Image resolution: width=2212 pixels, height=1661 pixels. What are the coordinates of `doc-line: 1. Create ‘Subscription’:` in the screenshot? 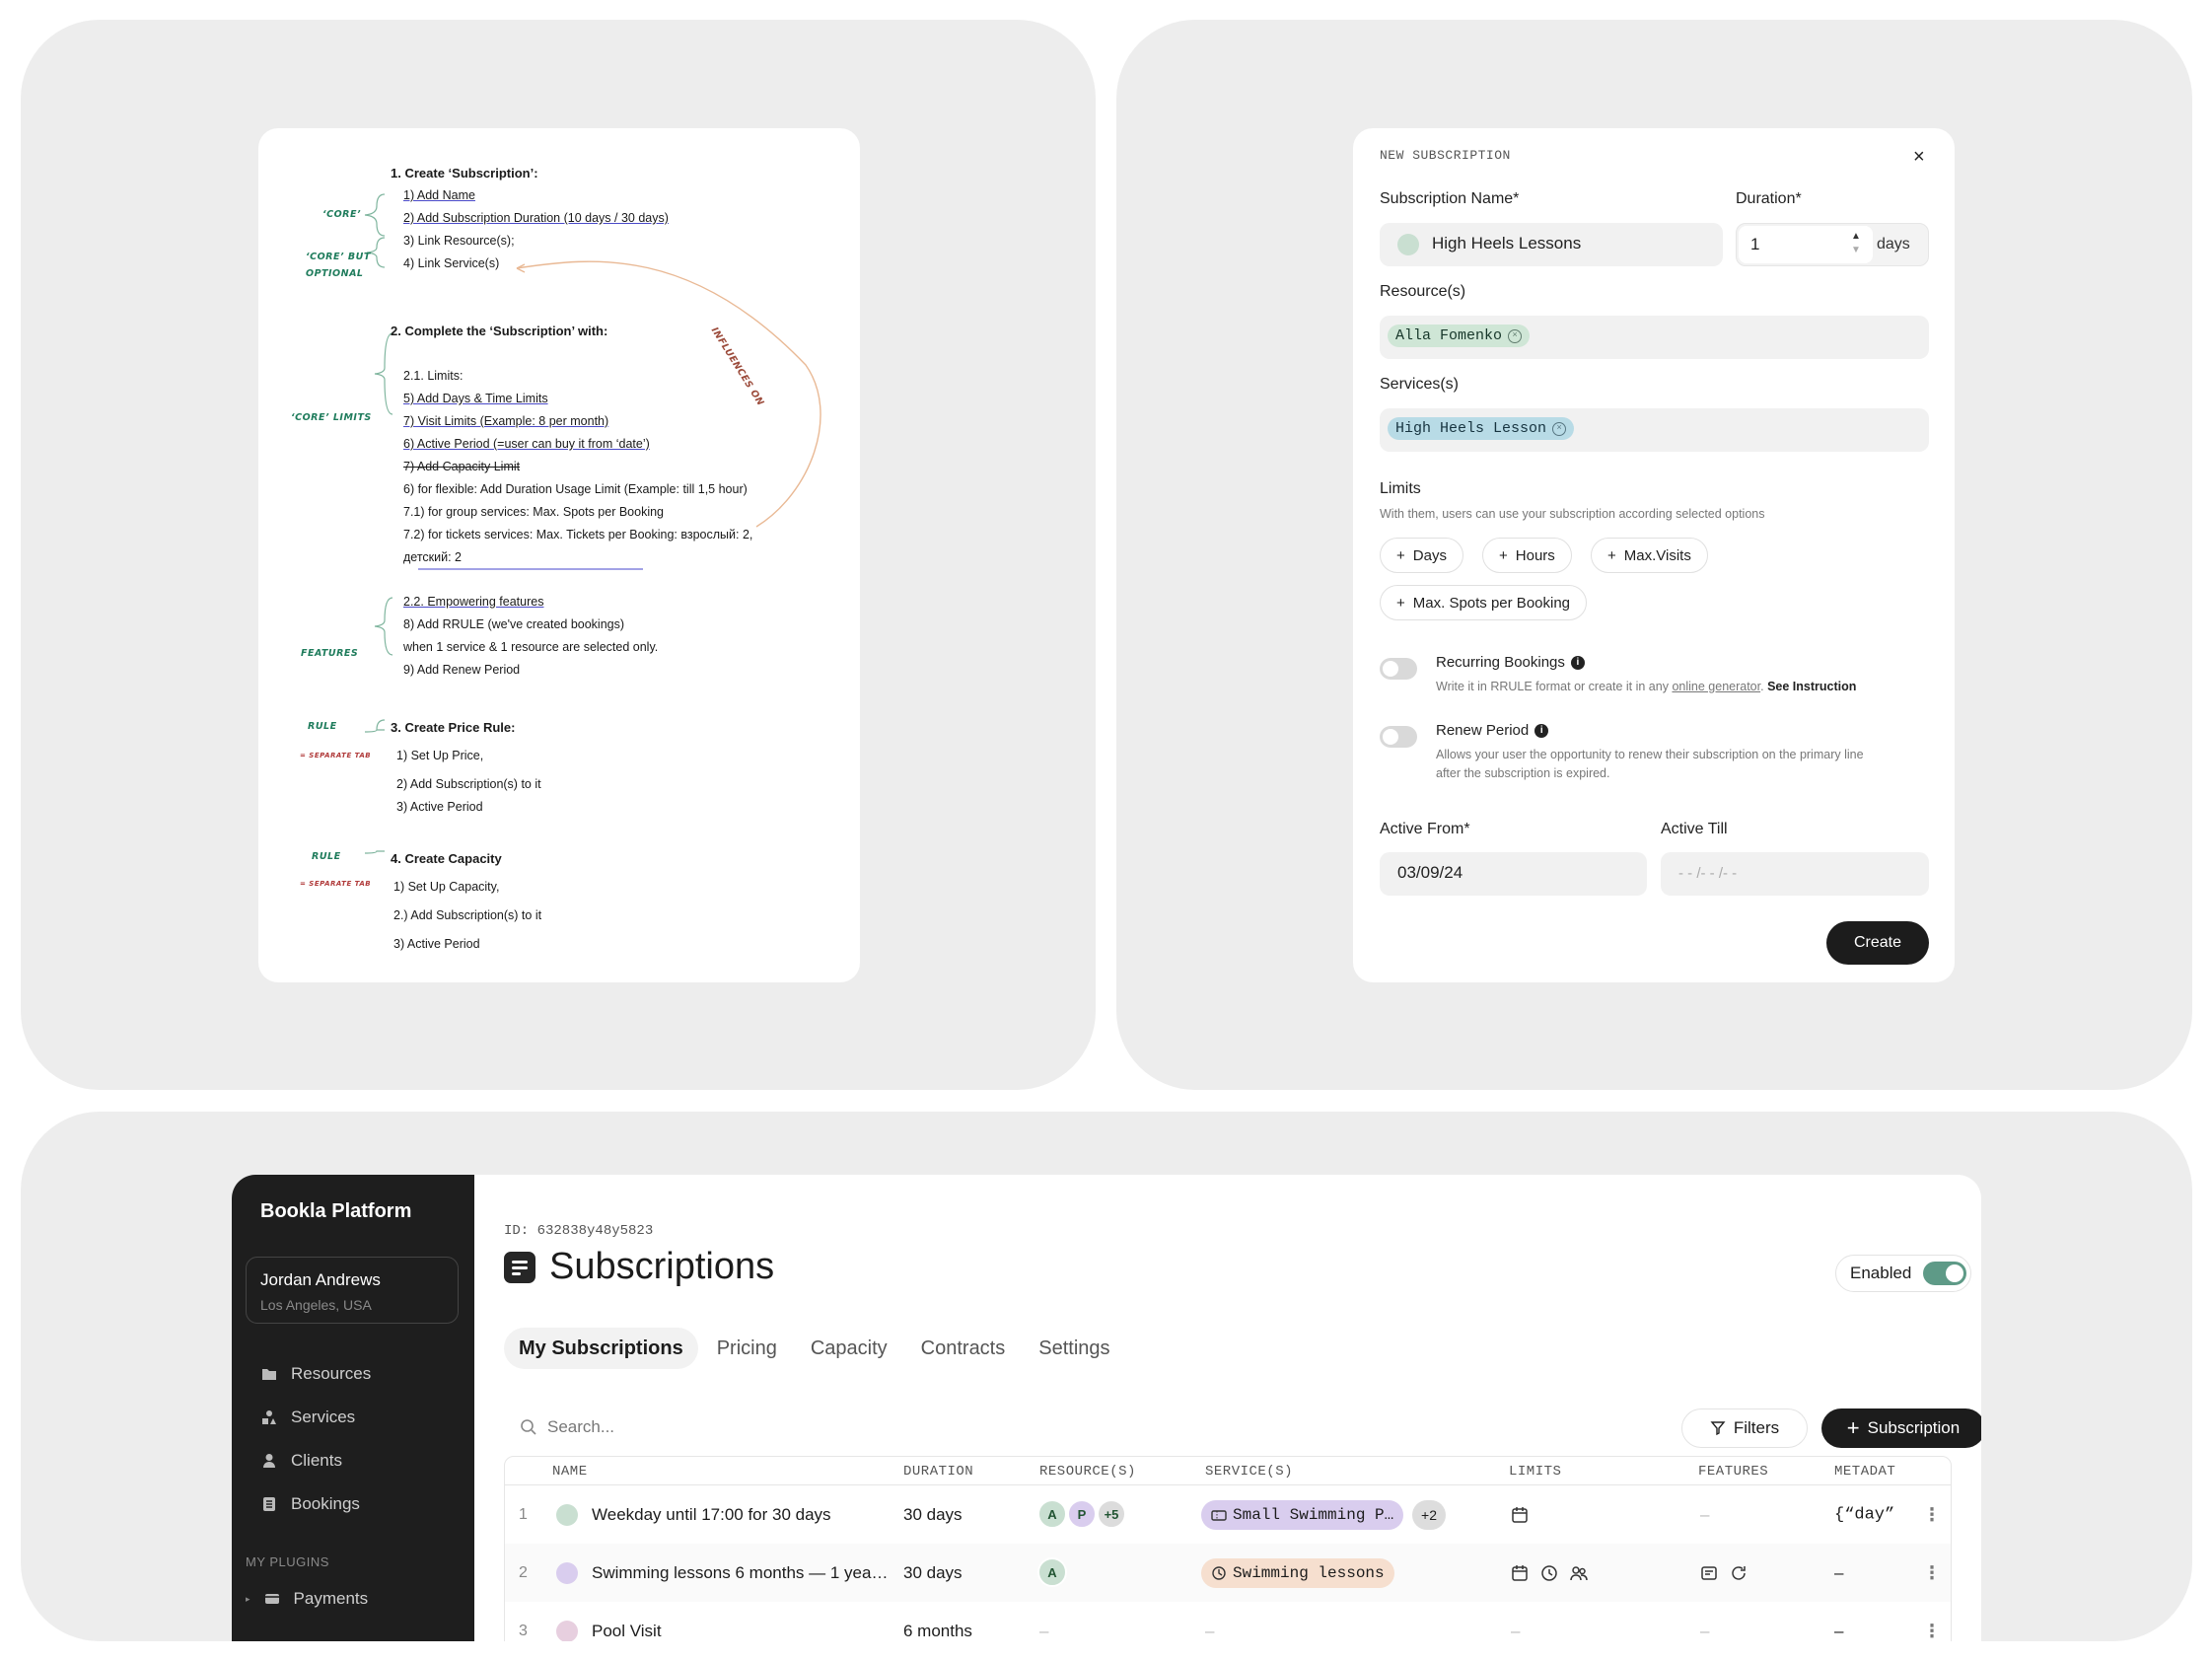 It's located at (464, 173).